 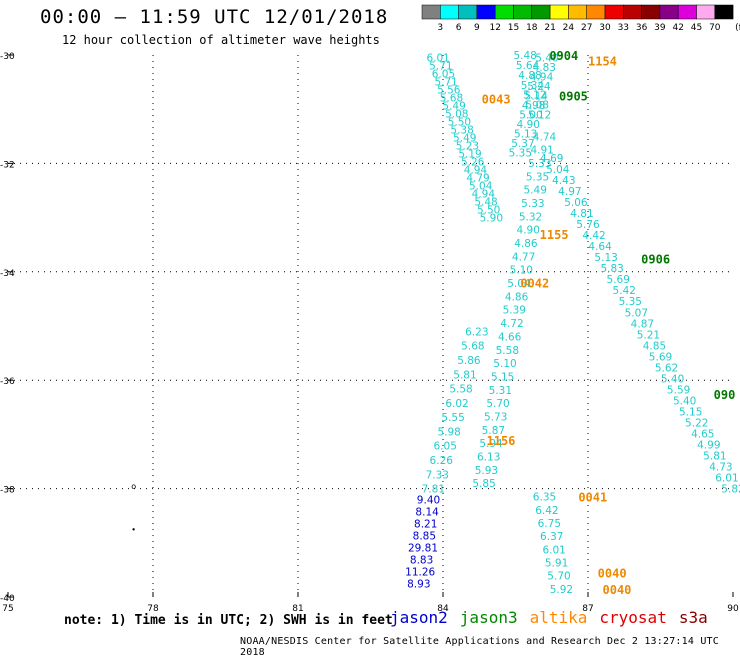 I want to click on swh-value: 4.99, so click(x=708, y=446).